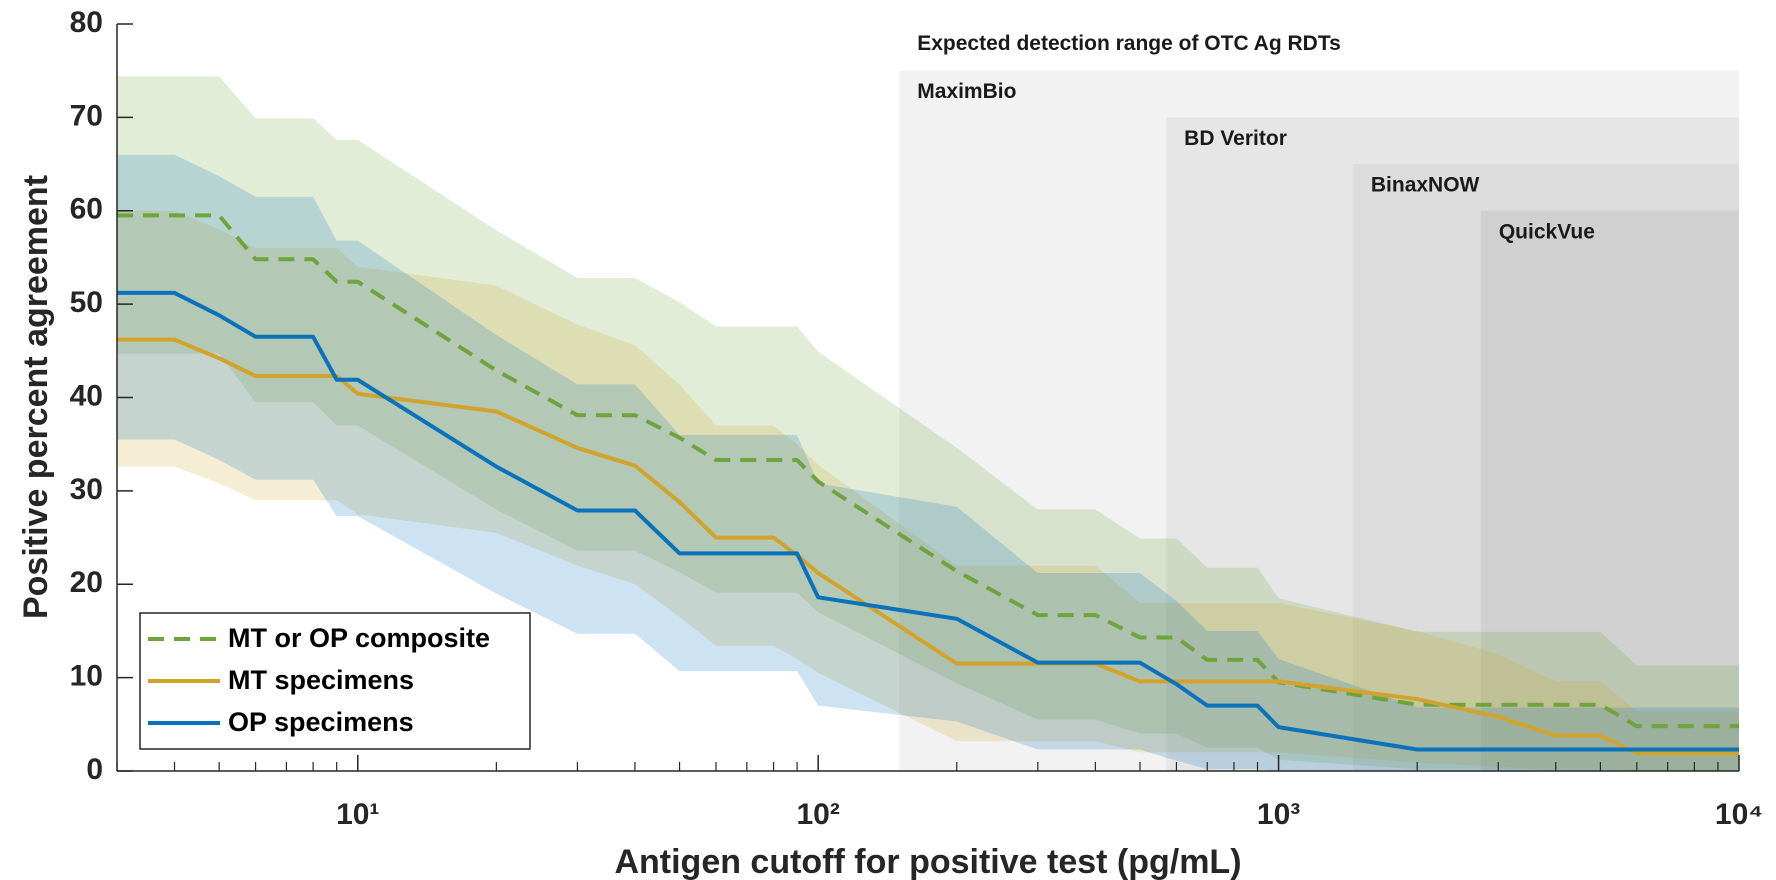  I want to click on y-tick-label: 20, so click(86, 582).